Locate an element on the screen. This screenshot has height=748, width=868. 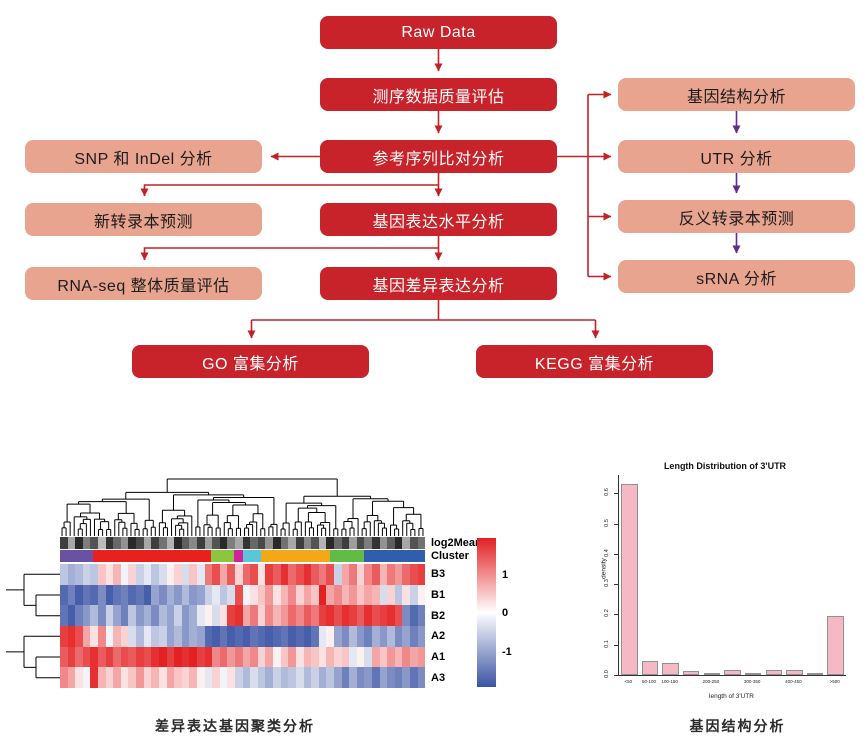
cluster-segment is located at coordinates (347, 556).